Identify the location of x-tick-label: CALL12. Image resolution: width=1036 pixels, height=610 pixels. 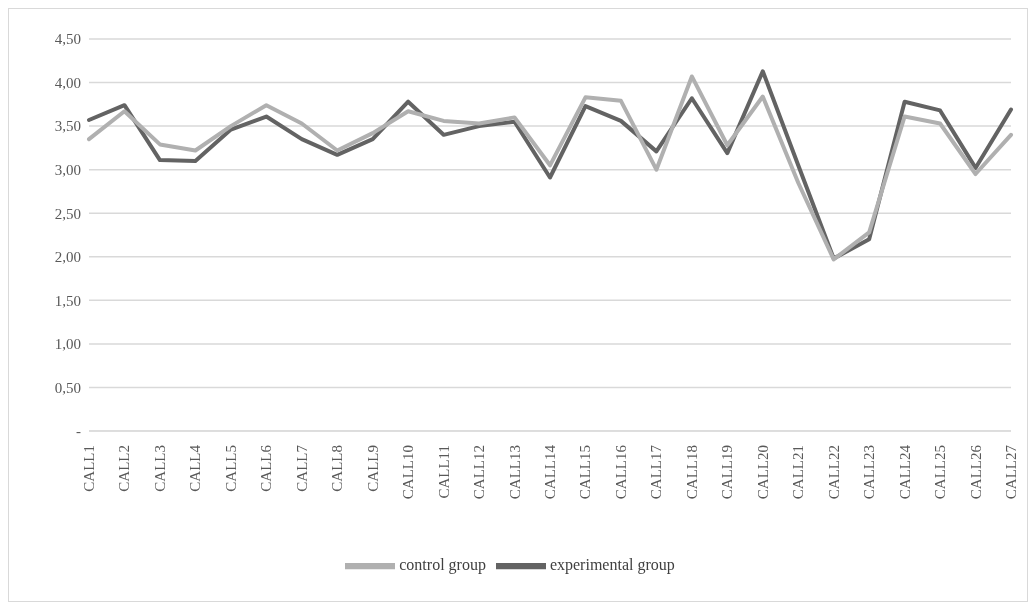
(479, 472).